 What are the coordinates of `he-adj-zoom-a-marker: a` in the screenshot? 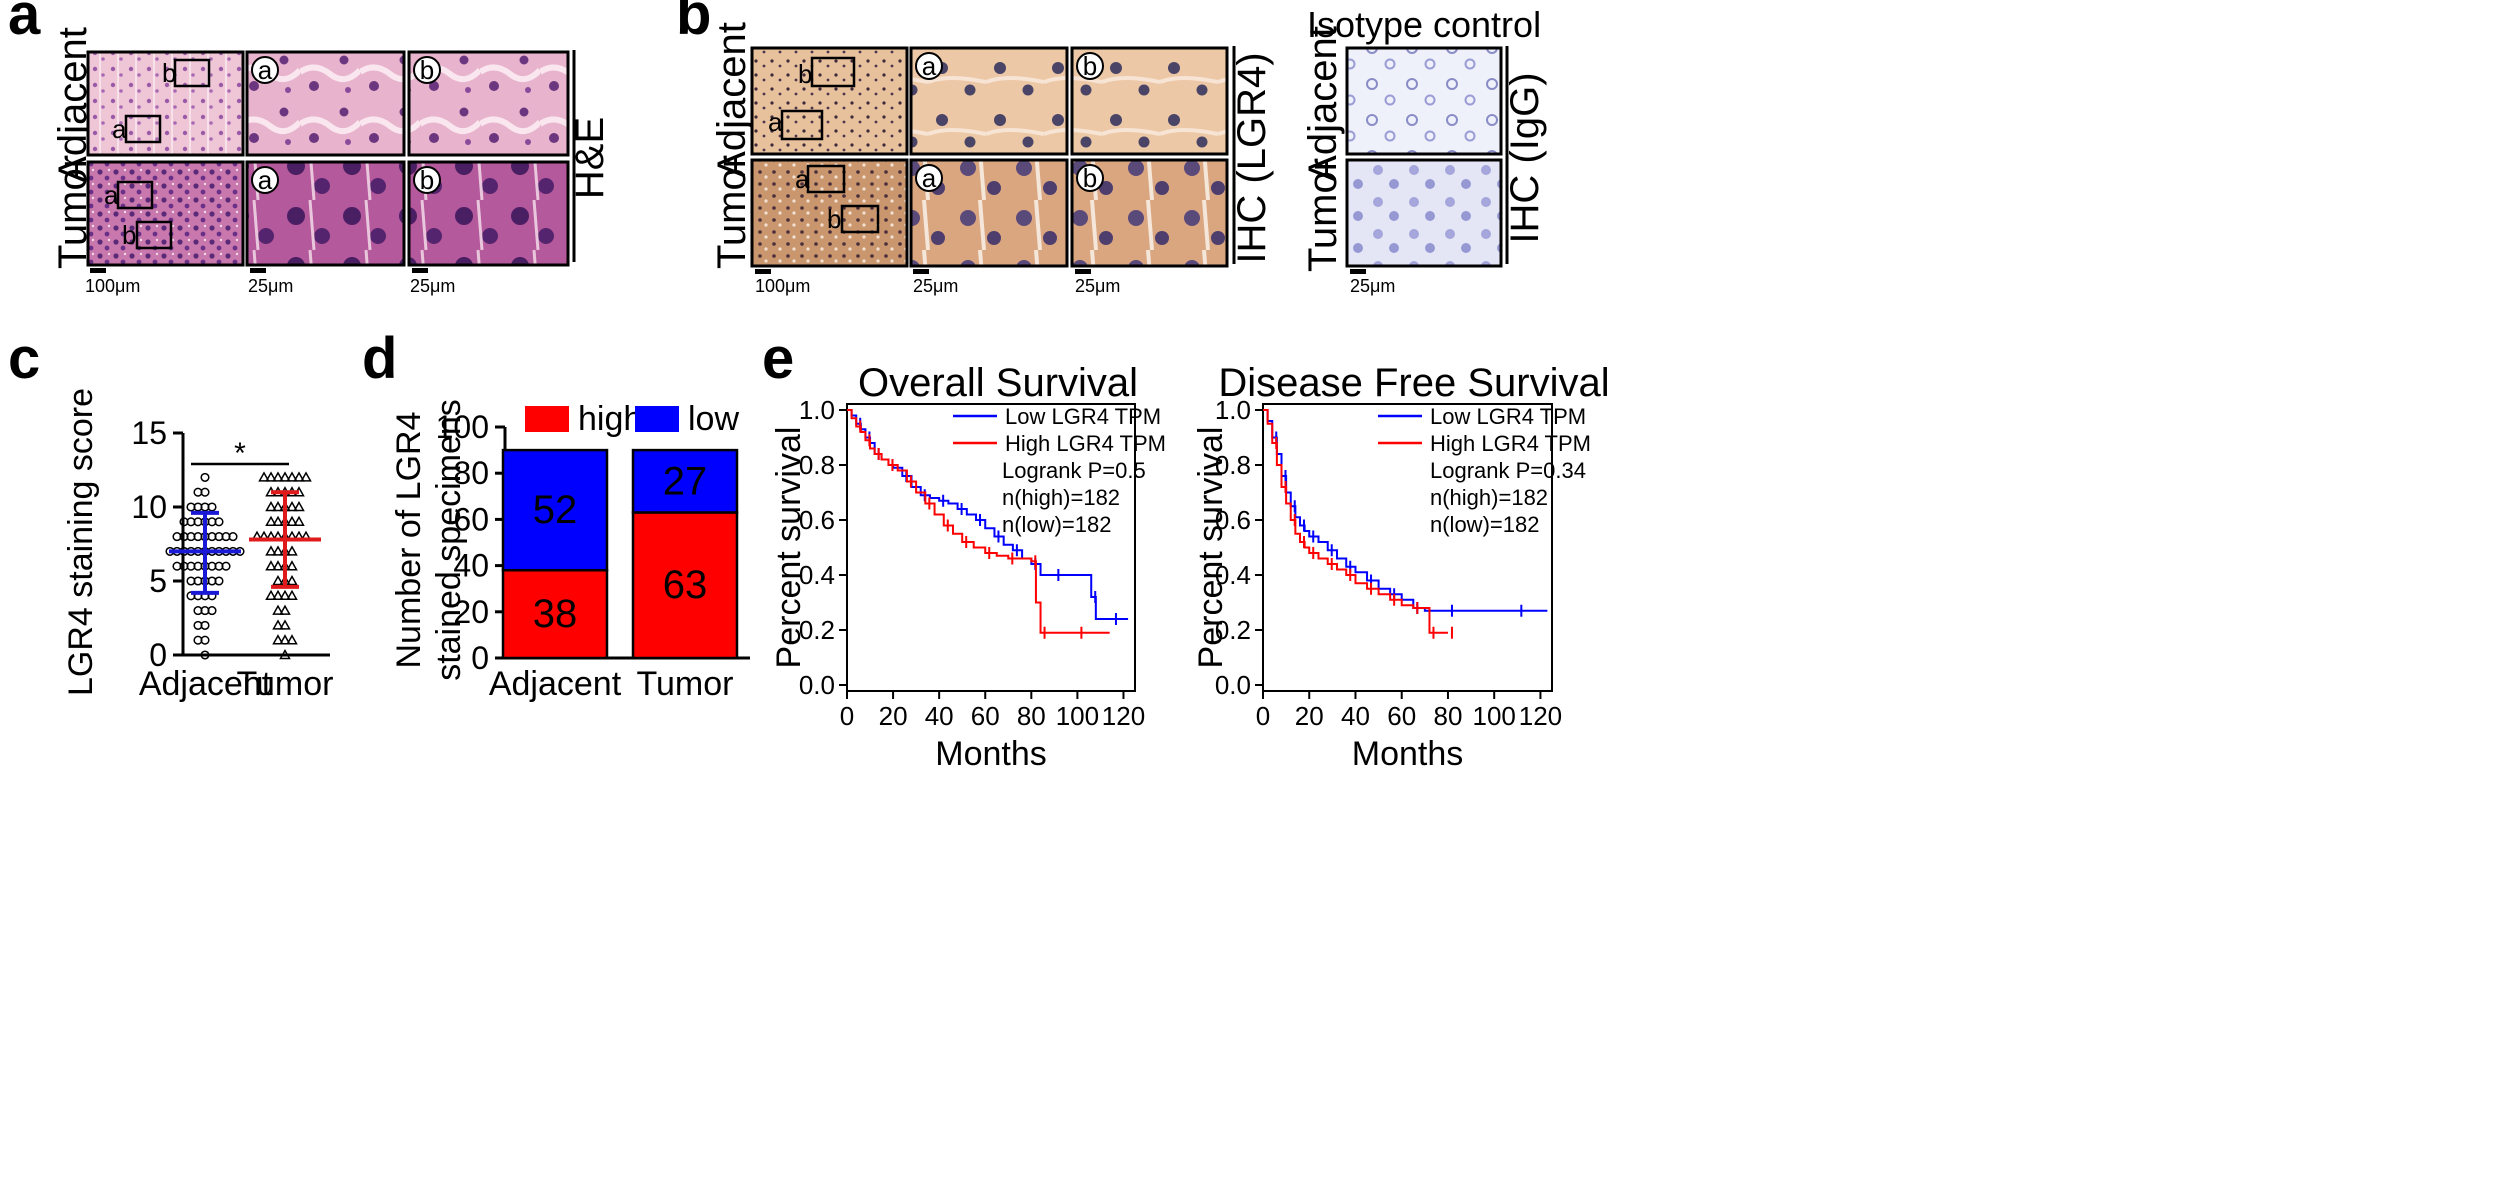 It's located at (265, 70).